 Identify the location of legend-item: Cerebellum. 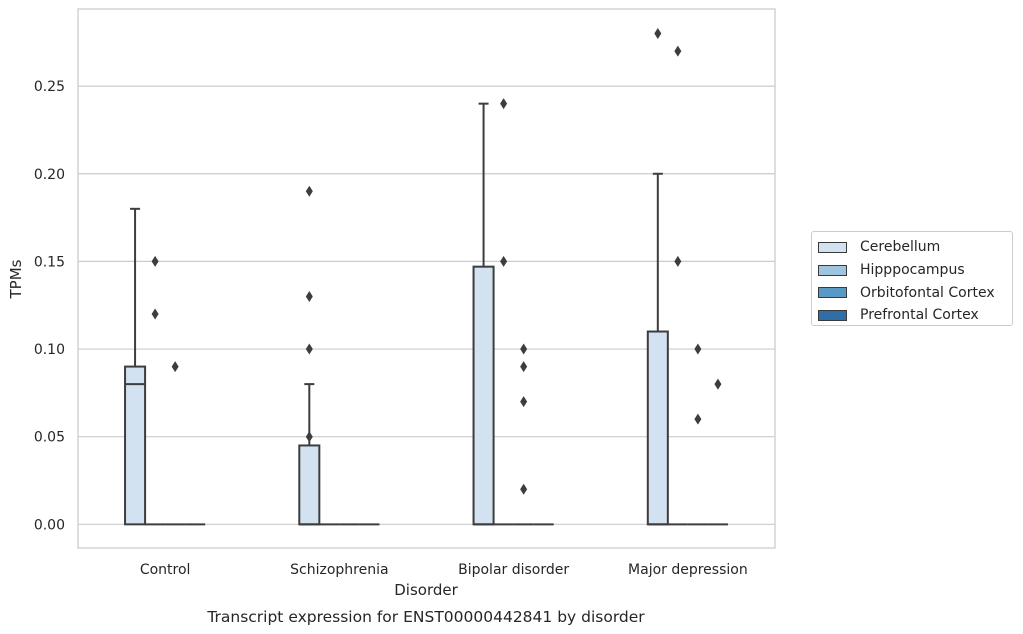
(915, 247).